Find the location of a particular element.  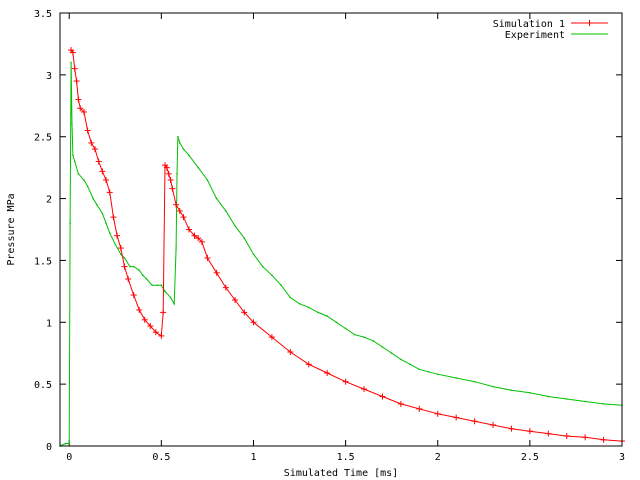

y-tick-label: 0.5 is located at coordinates (43, 385).